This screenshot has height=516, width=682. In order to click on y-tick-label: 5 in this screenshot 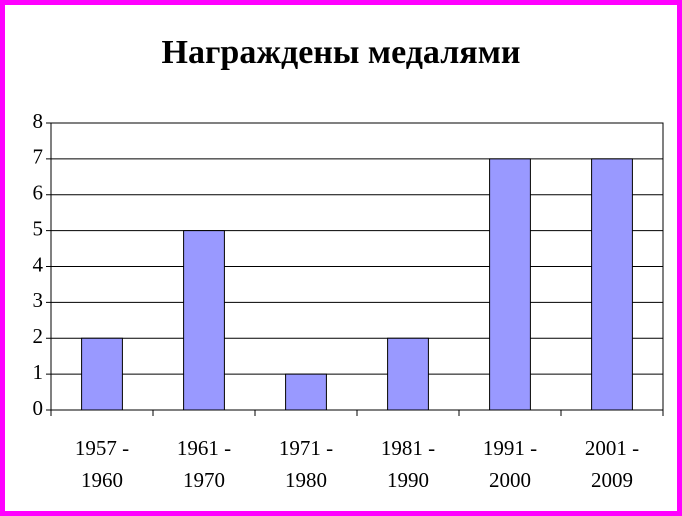, I will do `click(38, 228)`.